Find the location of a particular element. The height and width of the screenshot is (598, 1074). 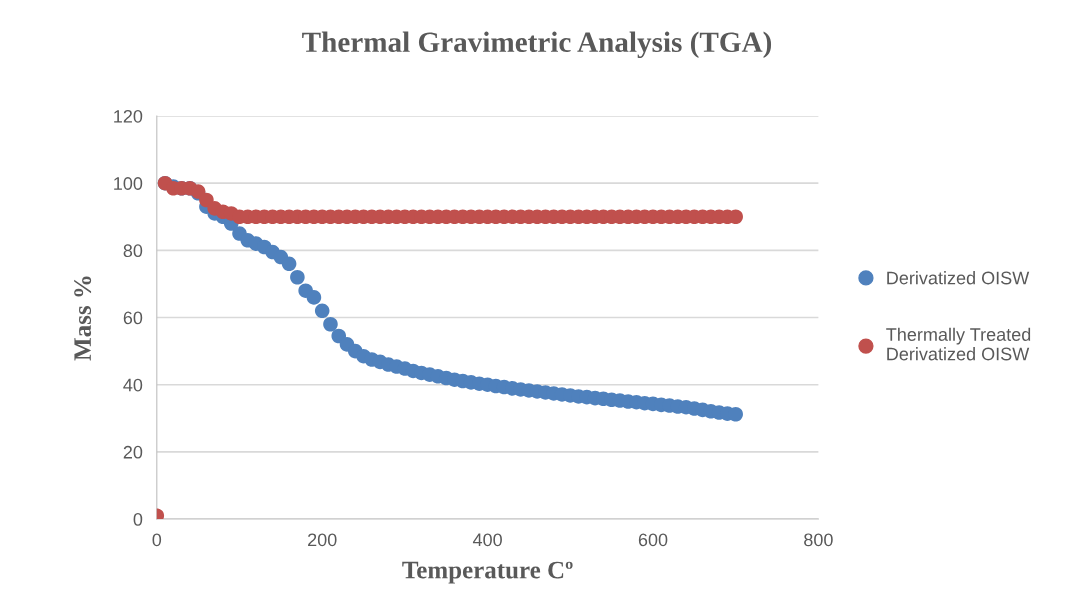

y-tick-label: 120 is located at coordinates (128, 116).